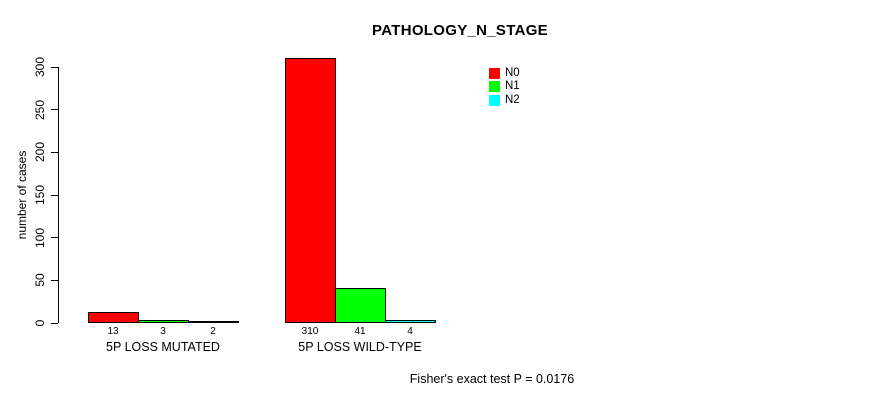 The width and height of the screenshot is (890, 400). What do you see at coordinates (213, 331) in the screenshot?
I see `bar-value-label: 2` at bounding box center [213, 331].